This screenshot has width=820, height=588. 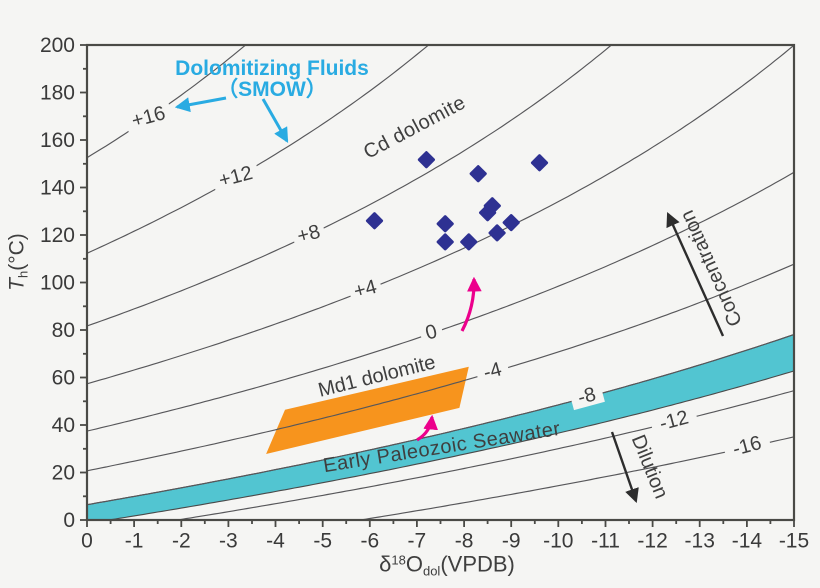 I want to click on contour-label-0: 0, so click(x=431, y=331).